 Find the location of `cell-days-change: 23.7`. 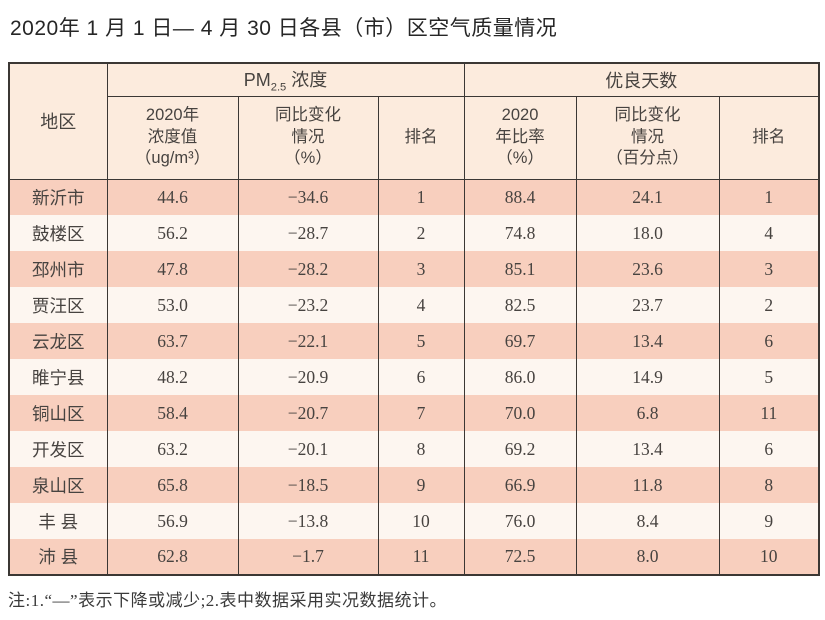

cell-days-change: 23.7 is located at coordinates (647, 305).